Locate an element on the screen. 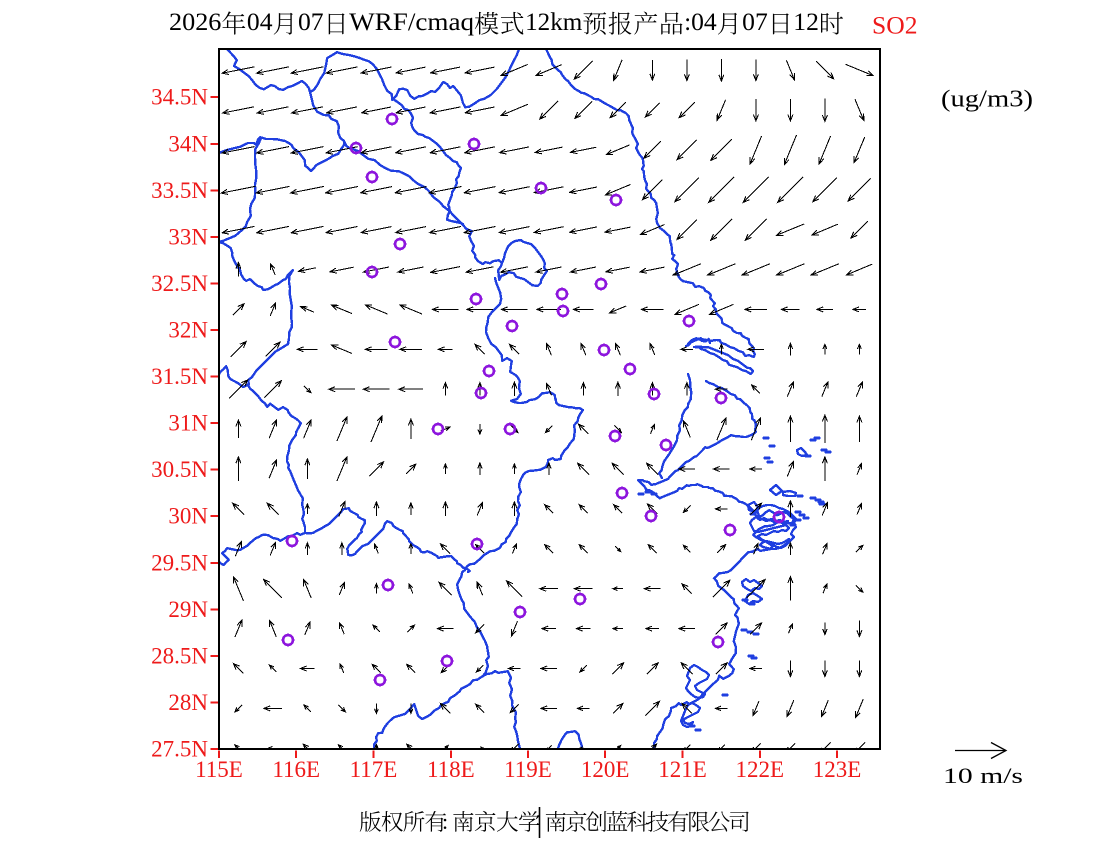 The image size is (1100, 855). svg-text: 27.5N is located at coordinates (179, 749).